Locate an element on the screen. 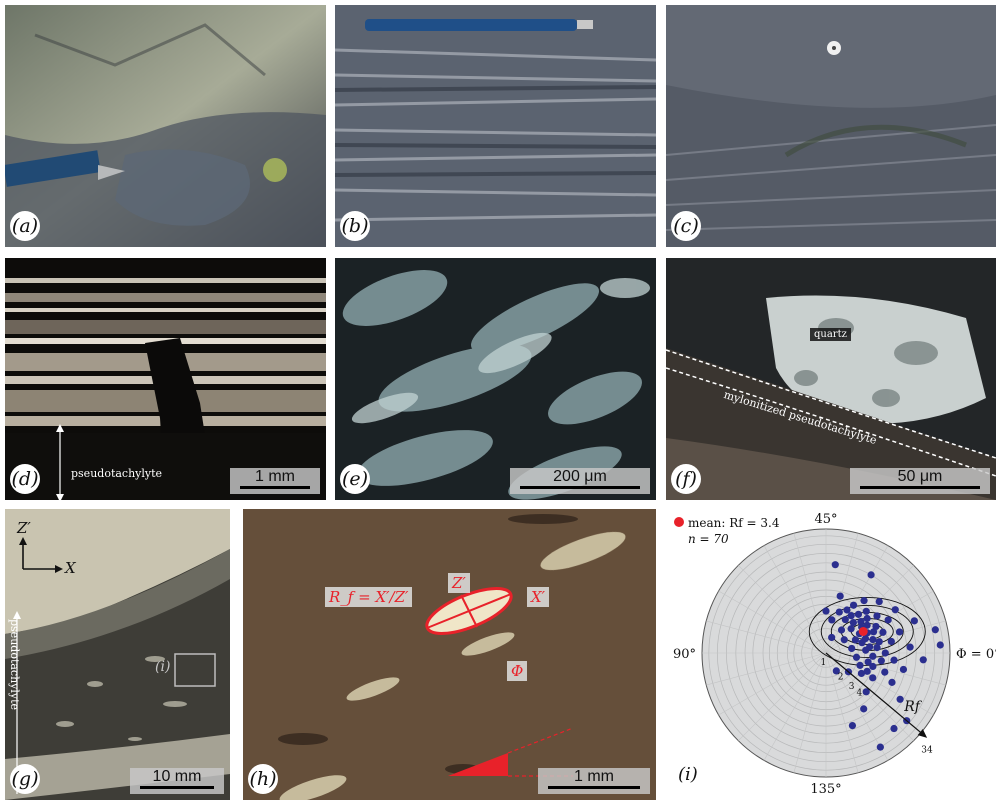  legend-n-text: n = 70 is located at coordinates (708, 539).